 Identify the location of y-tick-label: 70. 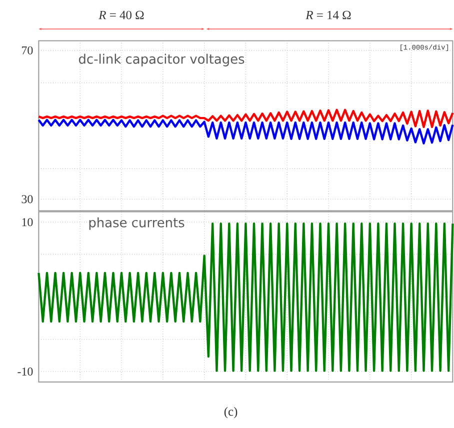
(27, 50).